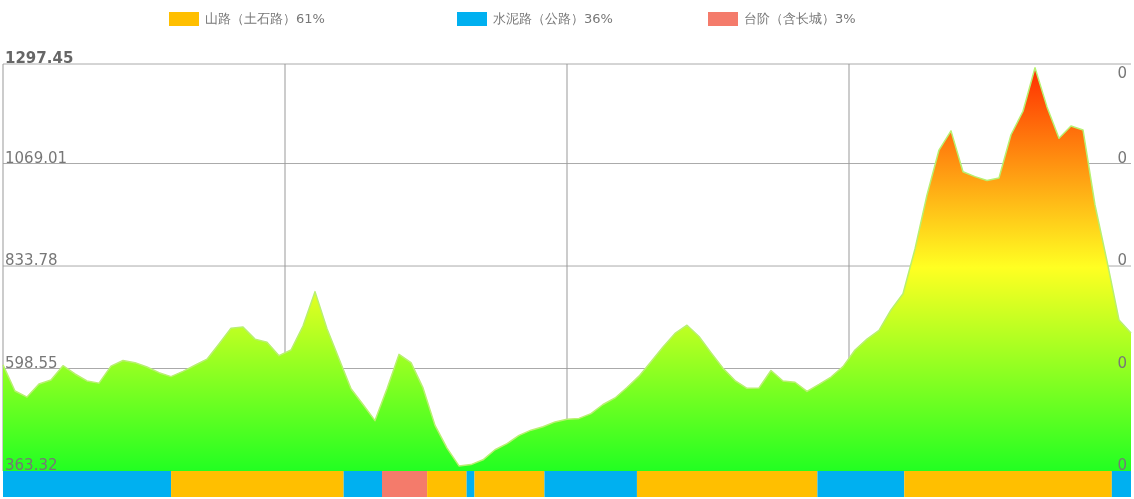 This screenshot has width=1134, height=499. What do you see at coordinates (31, 465) in the screenshot?
I see `y-tick-label: 363.32` at bounding box center [31, 465].